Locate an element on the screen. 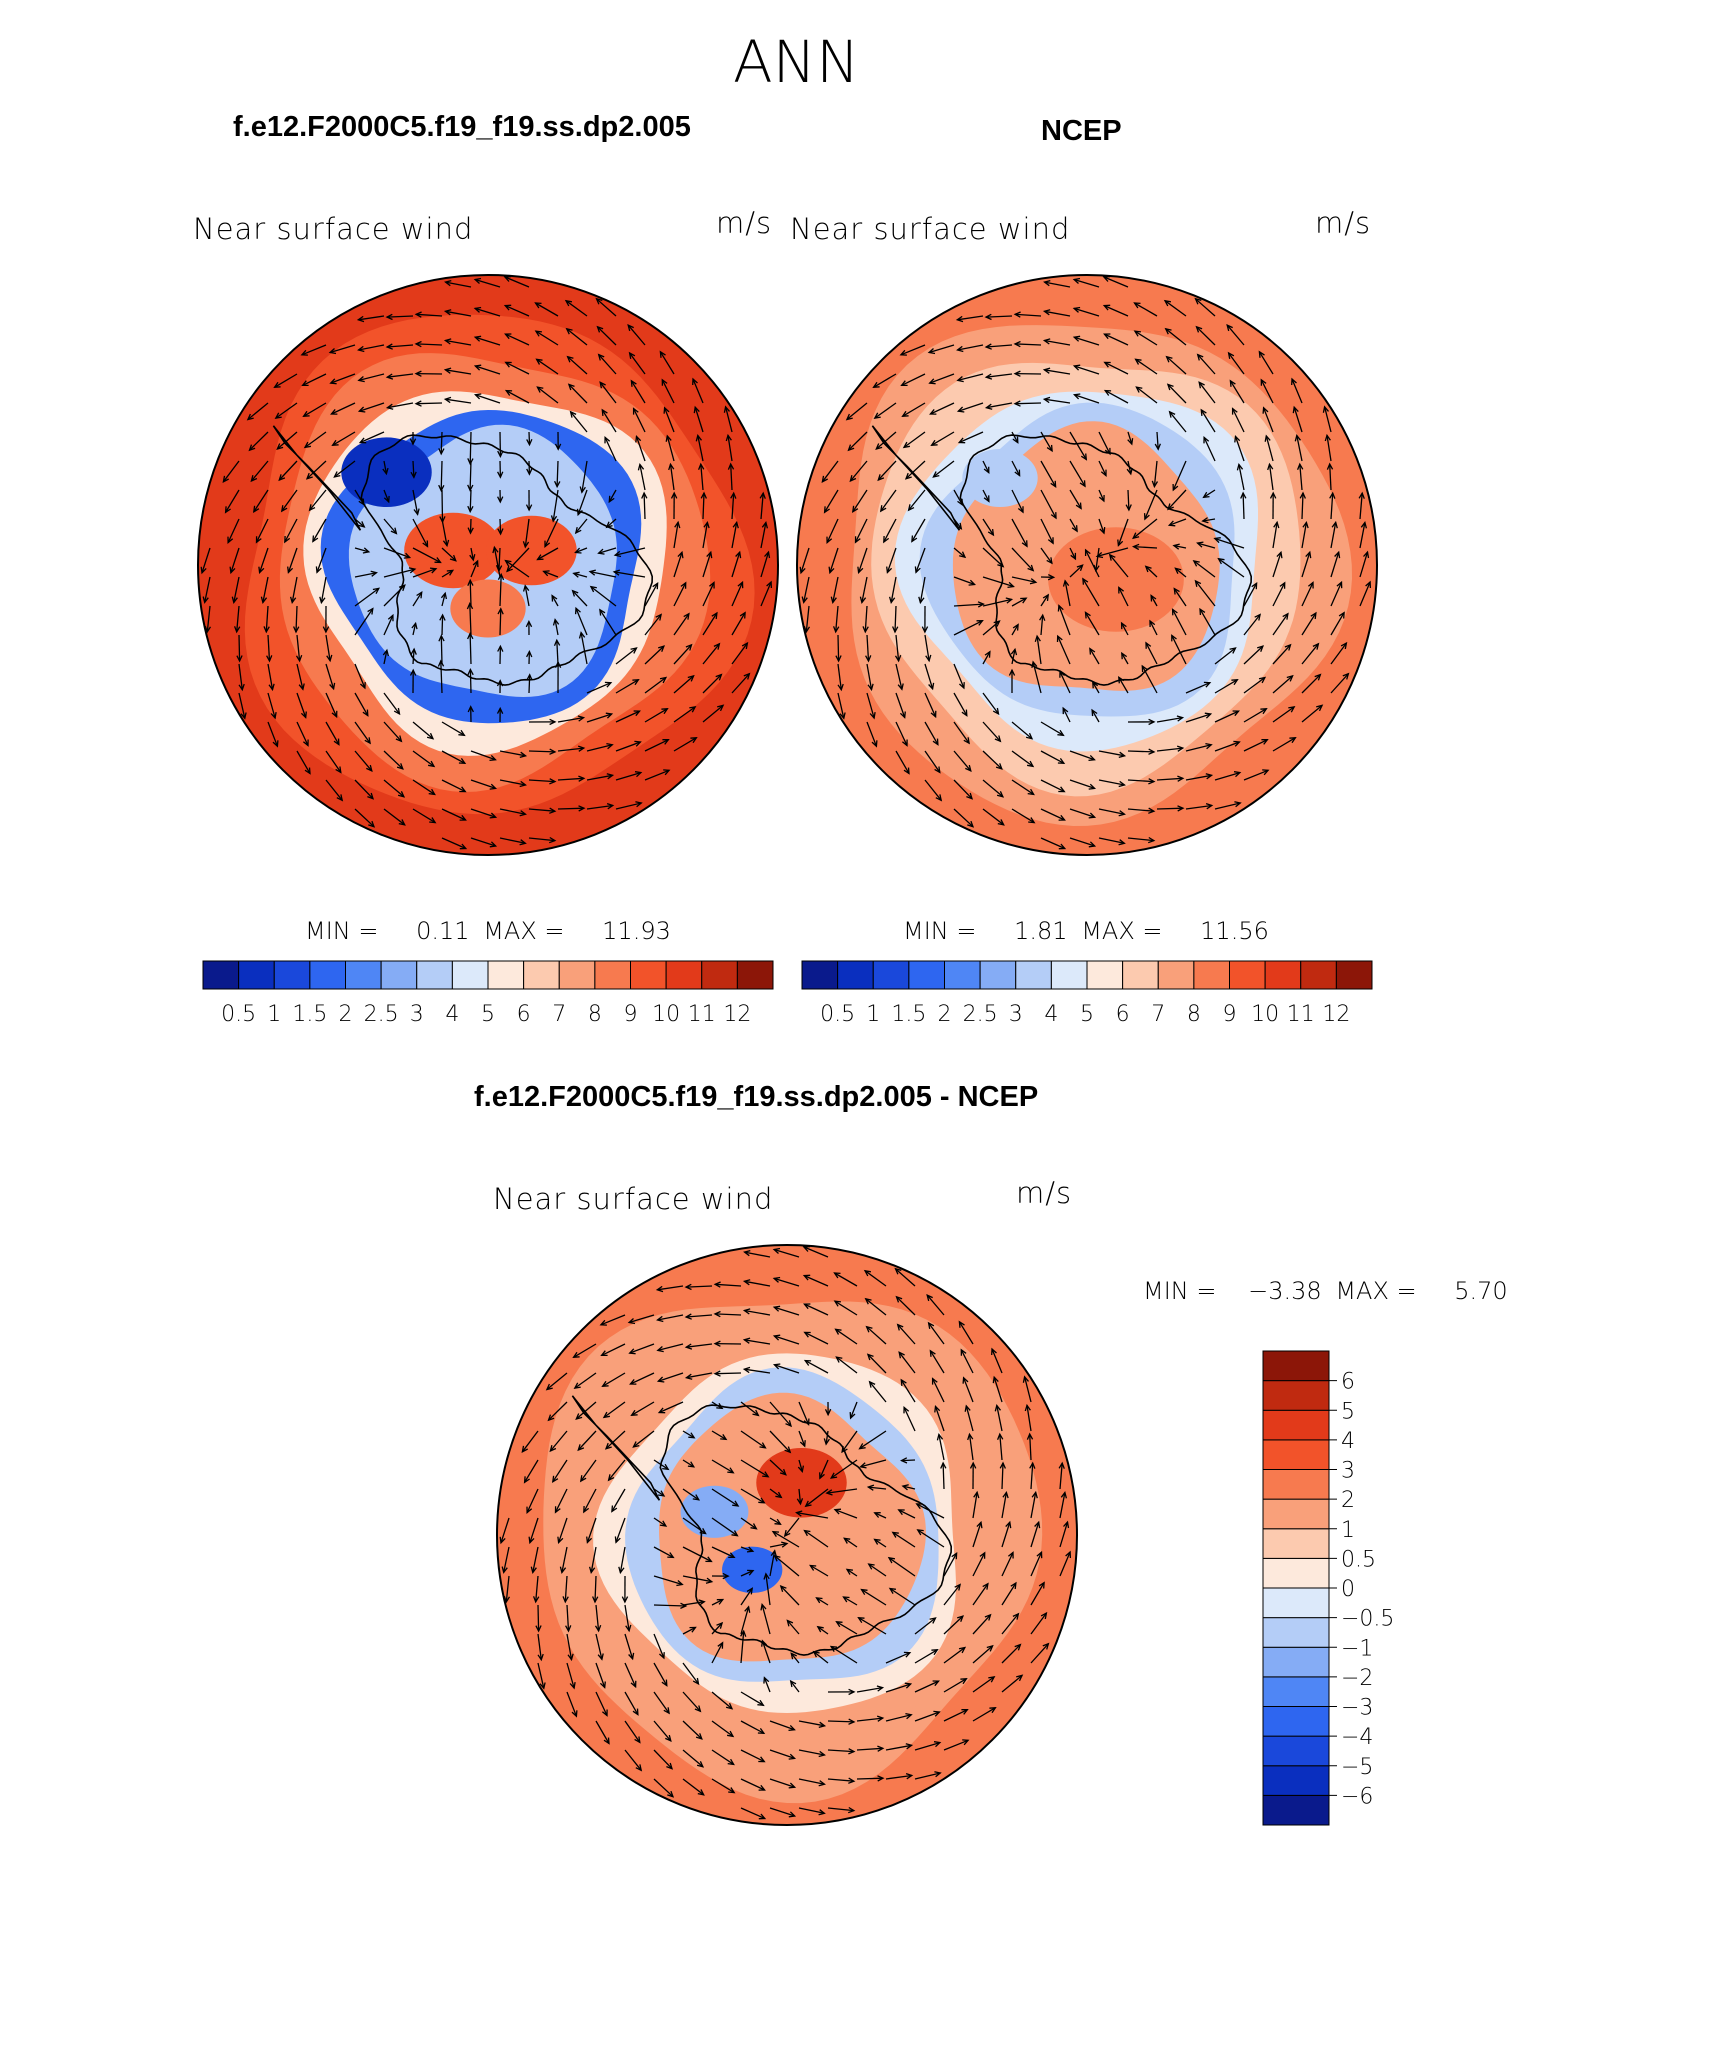 Image resolution: width=1710 pixels, height=2061 pixels. antarctica-coastline is located at coordinates (806, 1530).